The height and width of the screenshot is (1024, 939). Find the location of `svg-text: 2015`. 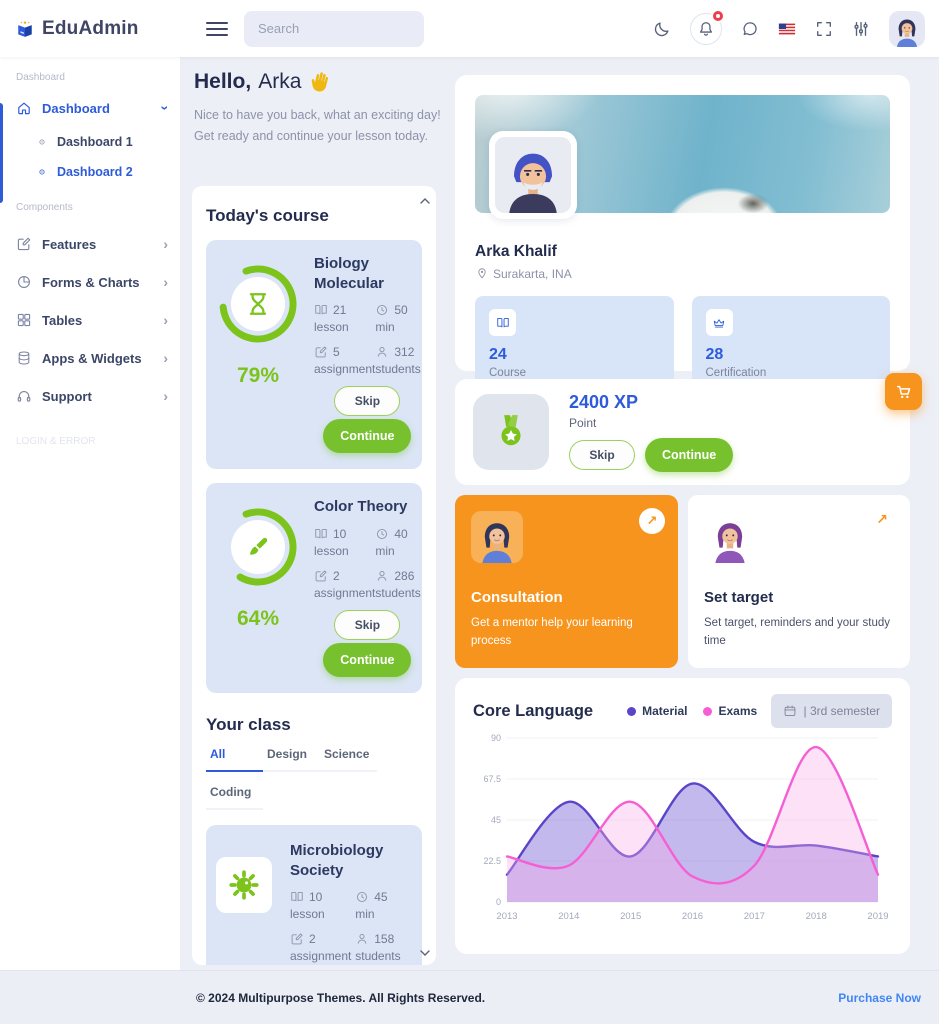

svg-text: 2015 is located at coordinates (630, 916).